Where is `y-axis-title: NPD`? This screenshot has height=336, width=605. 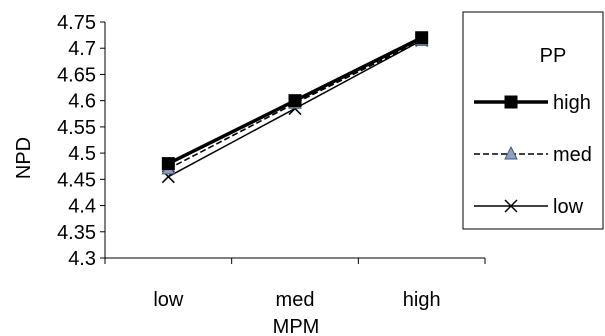
y-axis-title: NPD is located at coordinates (24, 158).